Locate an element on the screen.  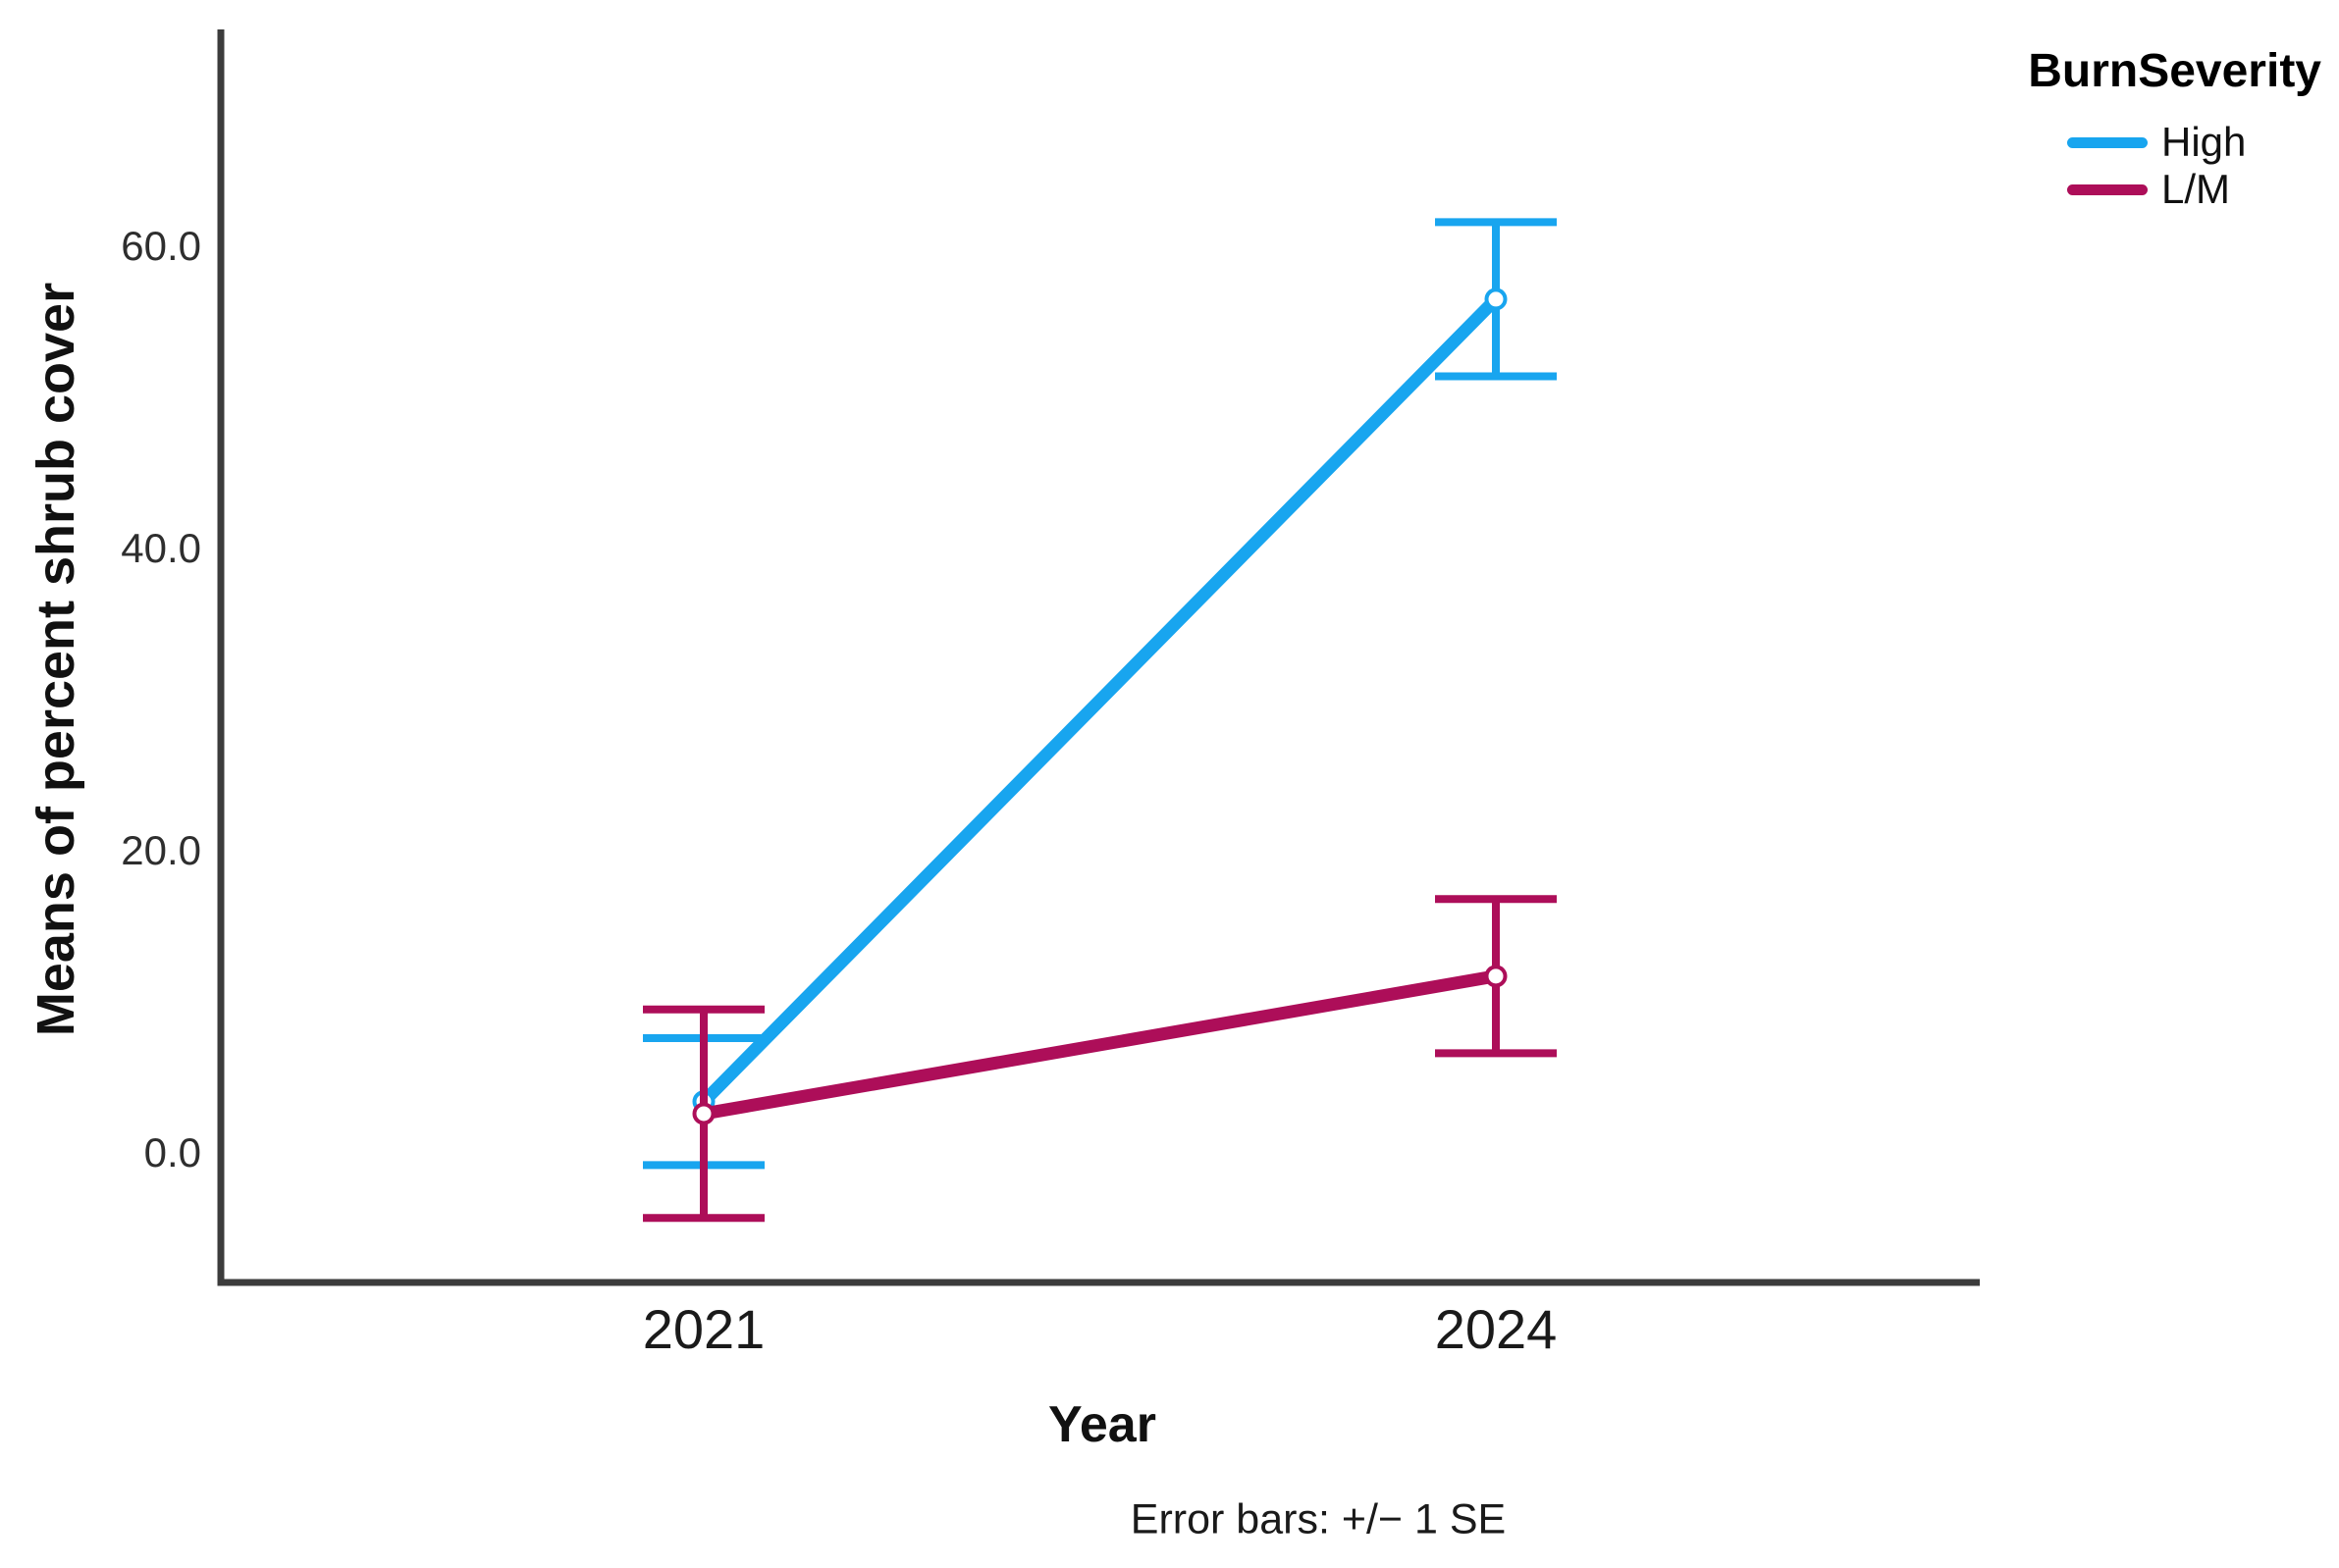
legend-item-label: L/M is located at coordinates (2196, 189).